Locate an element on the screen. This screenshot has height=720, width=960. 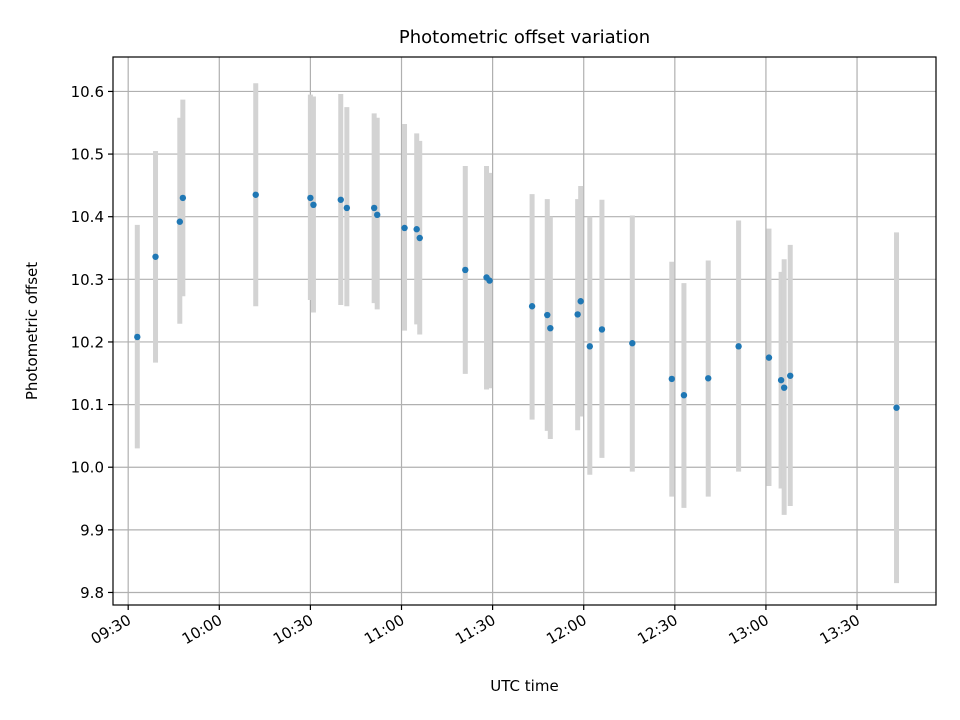
y-tick-label: 10.0 is located at coordinates (87, 468).